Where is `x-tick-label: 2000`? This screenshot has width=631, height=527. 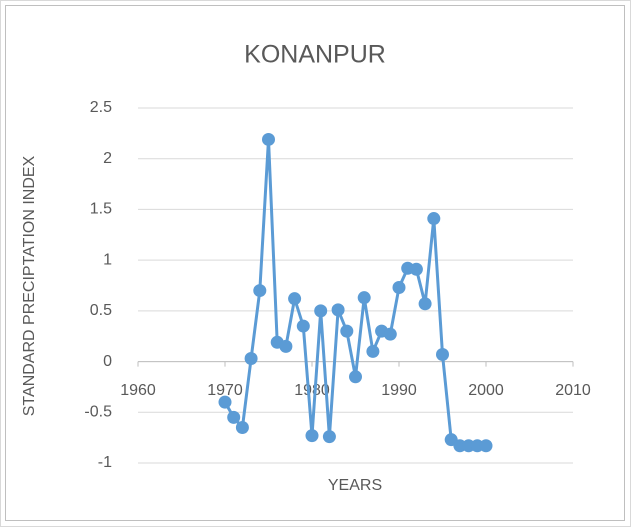 x-tick-label: 2000 is located at coordinates (486, 390).